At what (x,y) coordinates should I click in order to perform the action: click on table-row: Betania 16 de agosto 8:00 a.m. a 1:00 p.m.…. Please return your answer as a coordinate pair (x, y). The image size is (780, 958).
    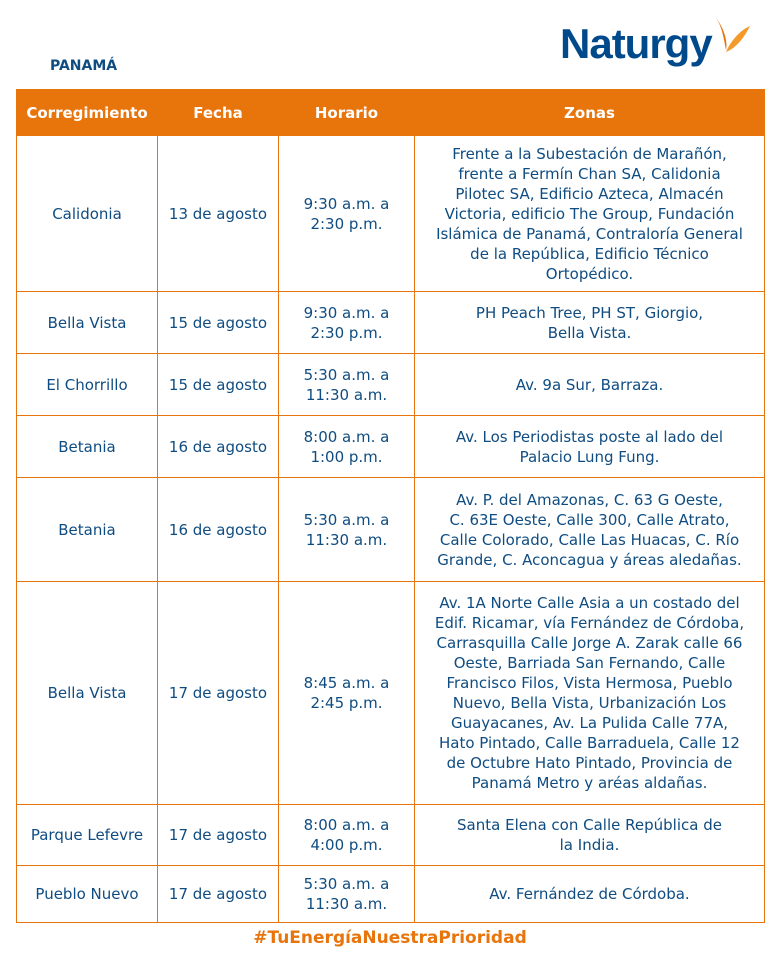
    Looking at the image, I should click on (390, 446).